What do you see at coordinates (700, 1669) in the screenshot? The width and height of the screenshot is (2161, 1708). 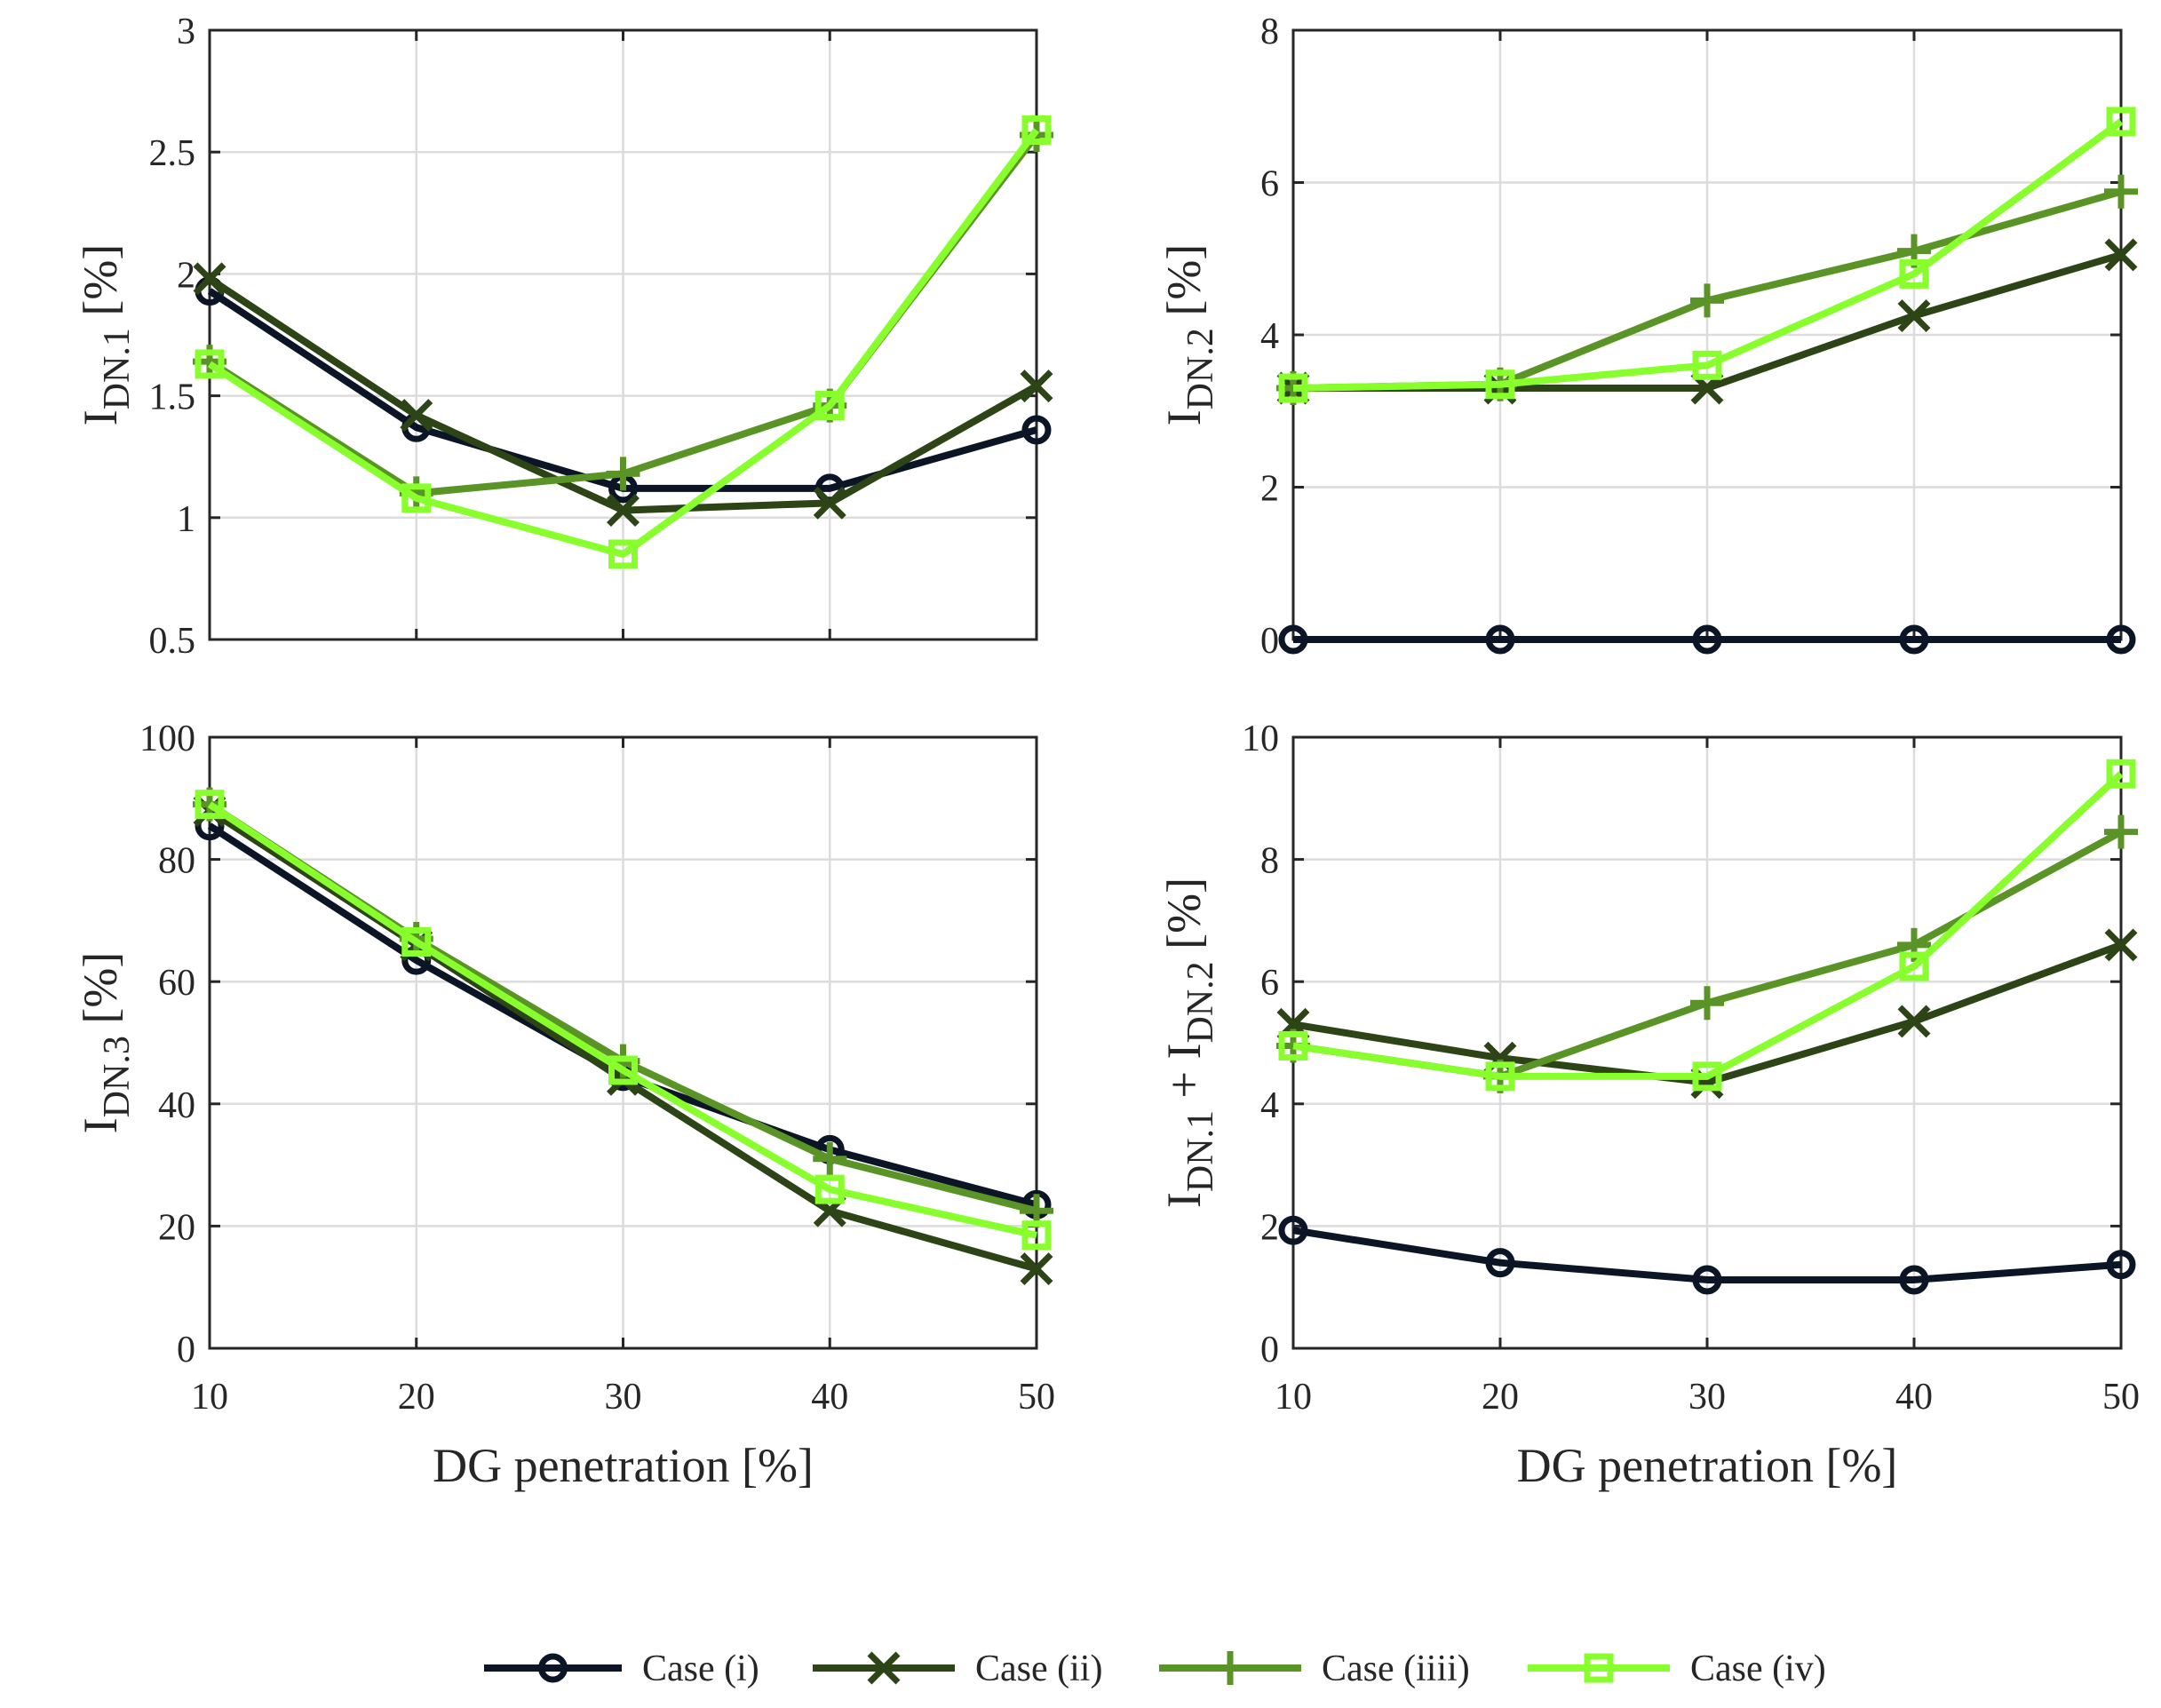 I see `legend-label: Case (i)` at bounding box center [700, 1669].